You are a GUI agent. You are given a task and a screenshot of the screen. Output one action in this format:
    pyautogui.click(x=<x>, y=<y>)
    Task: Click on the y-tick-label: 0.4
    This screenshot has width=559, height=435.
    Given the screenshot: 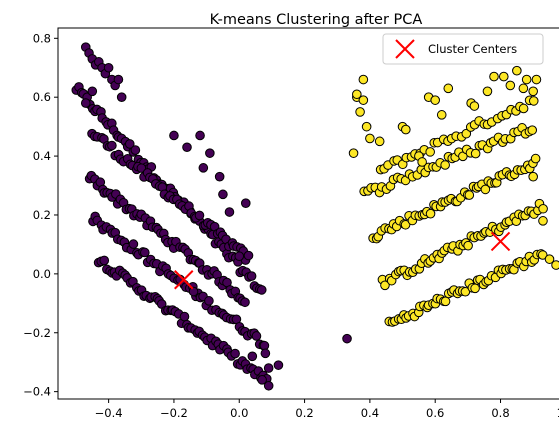 What is the action you would take?
    pyautogui.click(x=42, y=156)
    